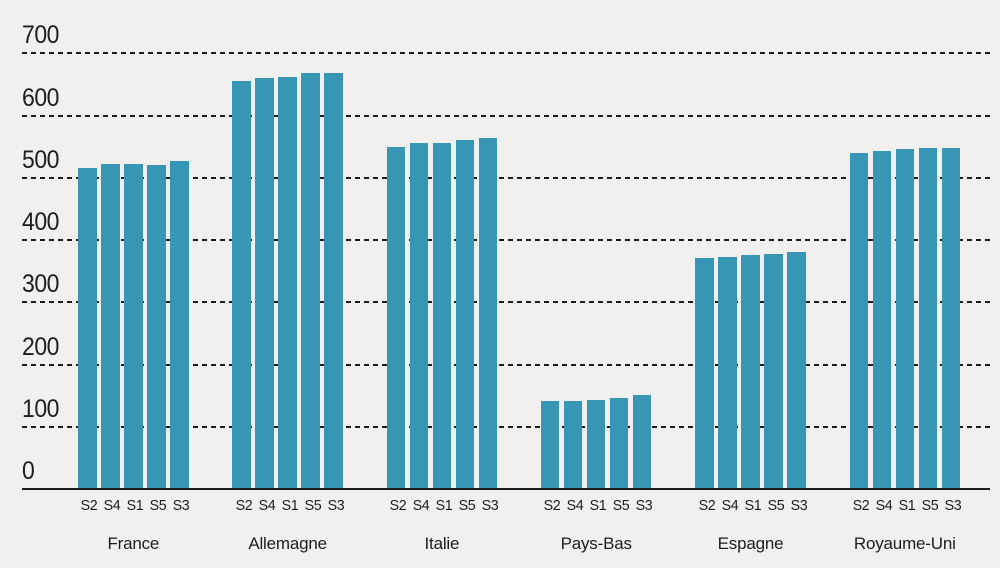 The height and width of the screenshot is (568, 1000). I want to click on group-label-Espagne: Espagne, so click(750, 543).